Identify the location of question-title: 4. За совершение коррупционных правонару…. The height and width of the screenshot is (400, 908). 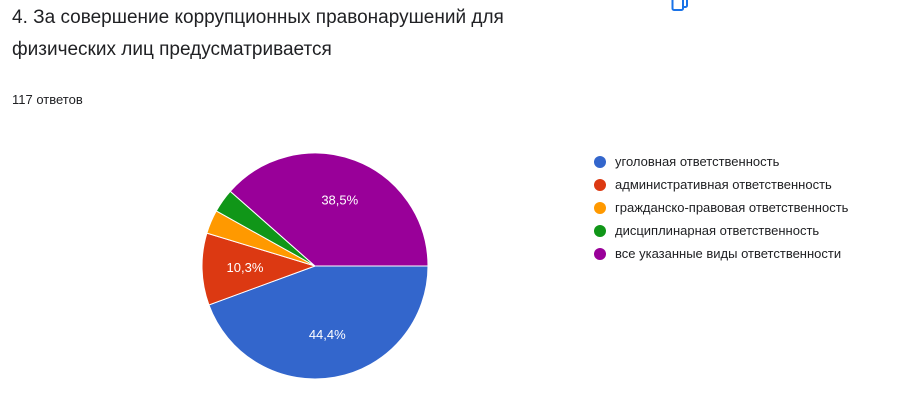
(258, 33).